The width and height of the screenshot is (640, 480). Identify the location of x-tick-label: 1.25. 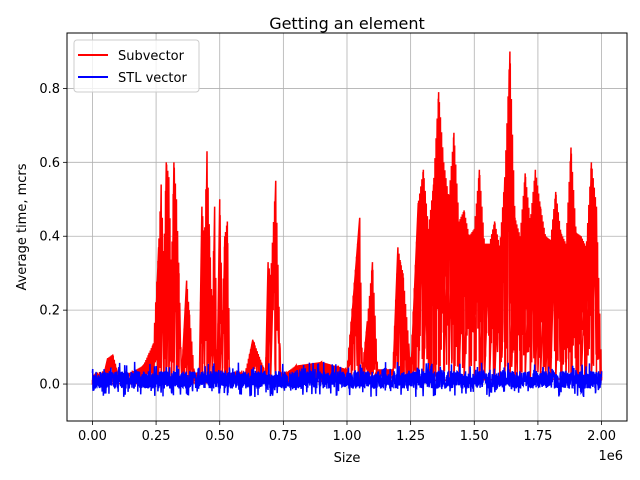
(410, 436).